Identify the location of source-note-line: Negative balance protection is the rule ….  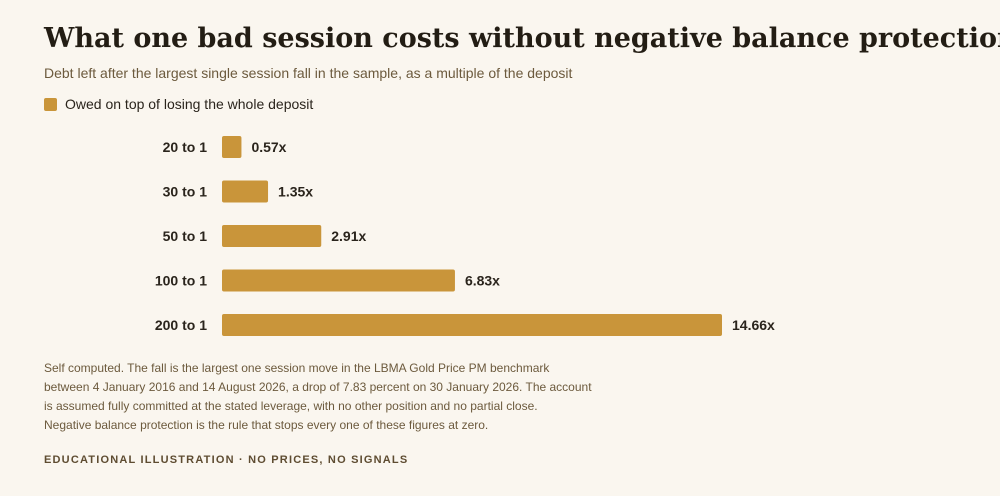
(266, 425).